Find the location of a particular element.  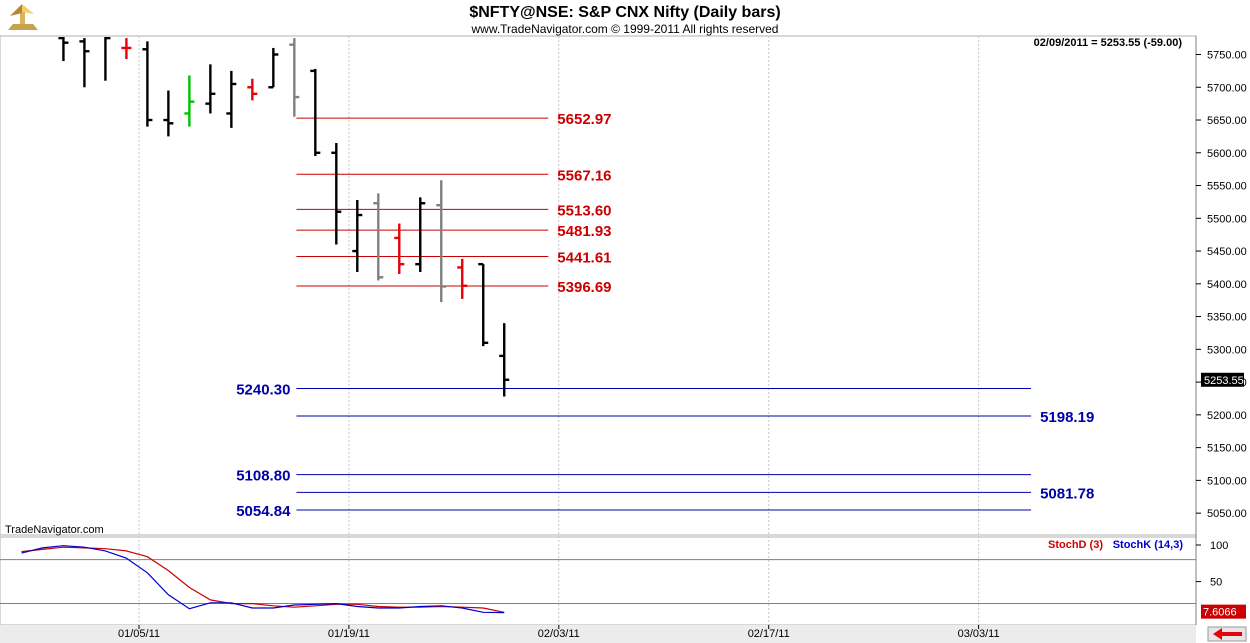

stochastic-panel is located at coordinates (598, 581).